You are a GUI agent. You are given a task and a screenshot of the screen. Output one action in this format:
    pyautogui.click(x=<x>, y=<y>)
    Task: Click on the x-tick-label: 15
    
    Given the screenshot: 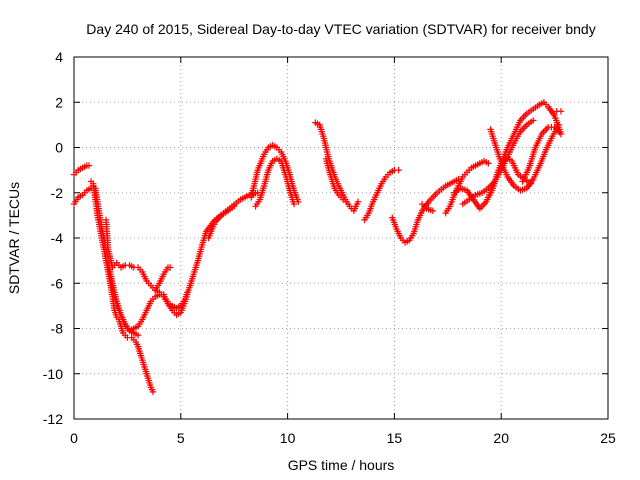 What is the action you would take?
    pyautogui.click(x=395, y=438)
    